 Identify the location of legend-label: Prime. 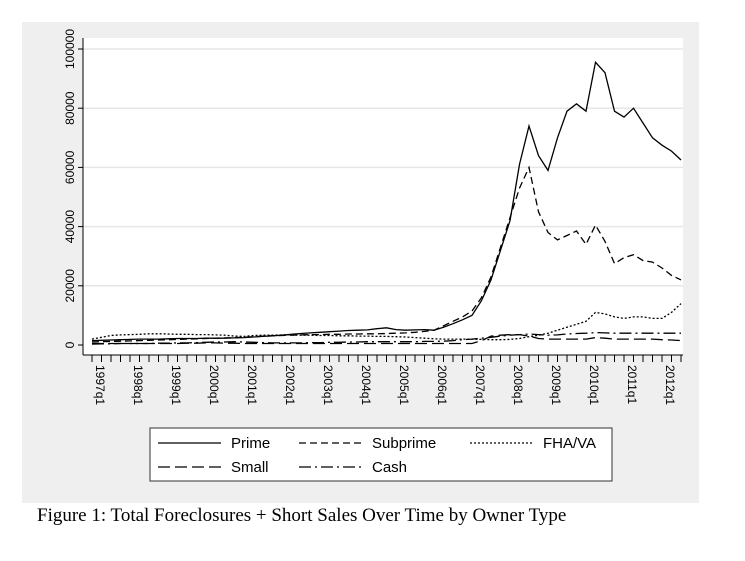
(250, 443).